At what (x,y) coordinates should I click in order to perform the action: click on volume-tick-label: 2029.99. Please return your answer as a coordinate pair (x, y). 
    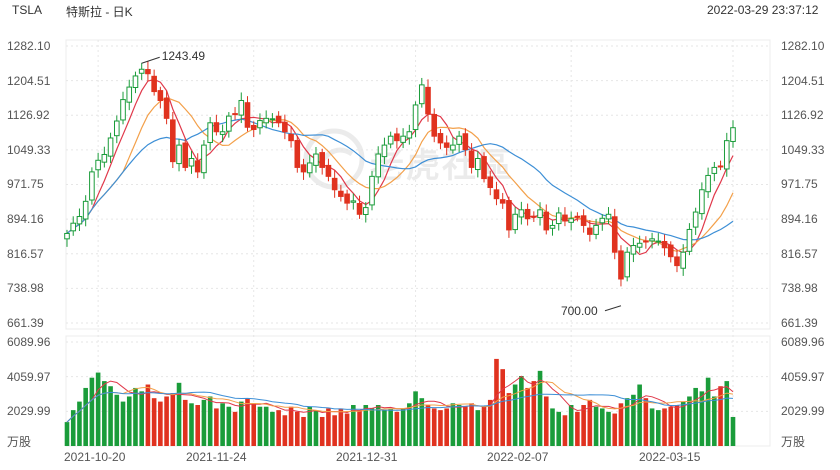
    Looking at the image, I should click on (803, 411).